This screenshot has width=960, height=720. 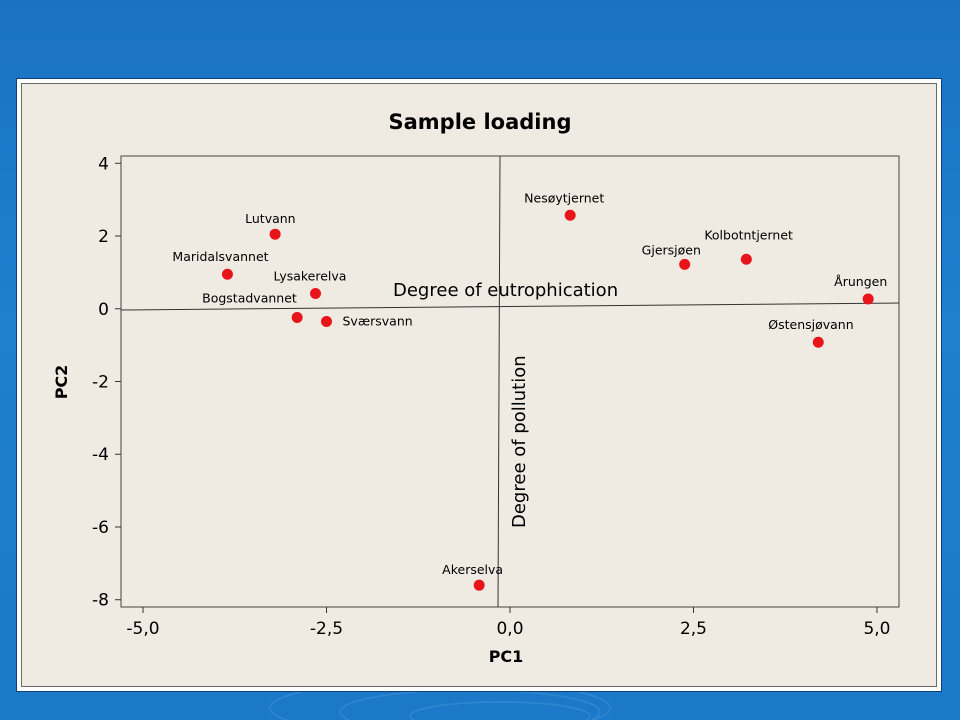 I want to click on annotation-eutrophication: Degree of eutrophication, so click(x=505, y=290).